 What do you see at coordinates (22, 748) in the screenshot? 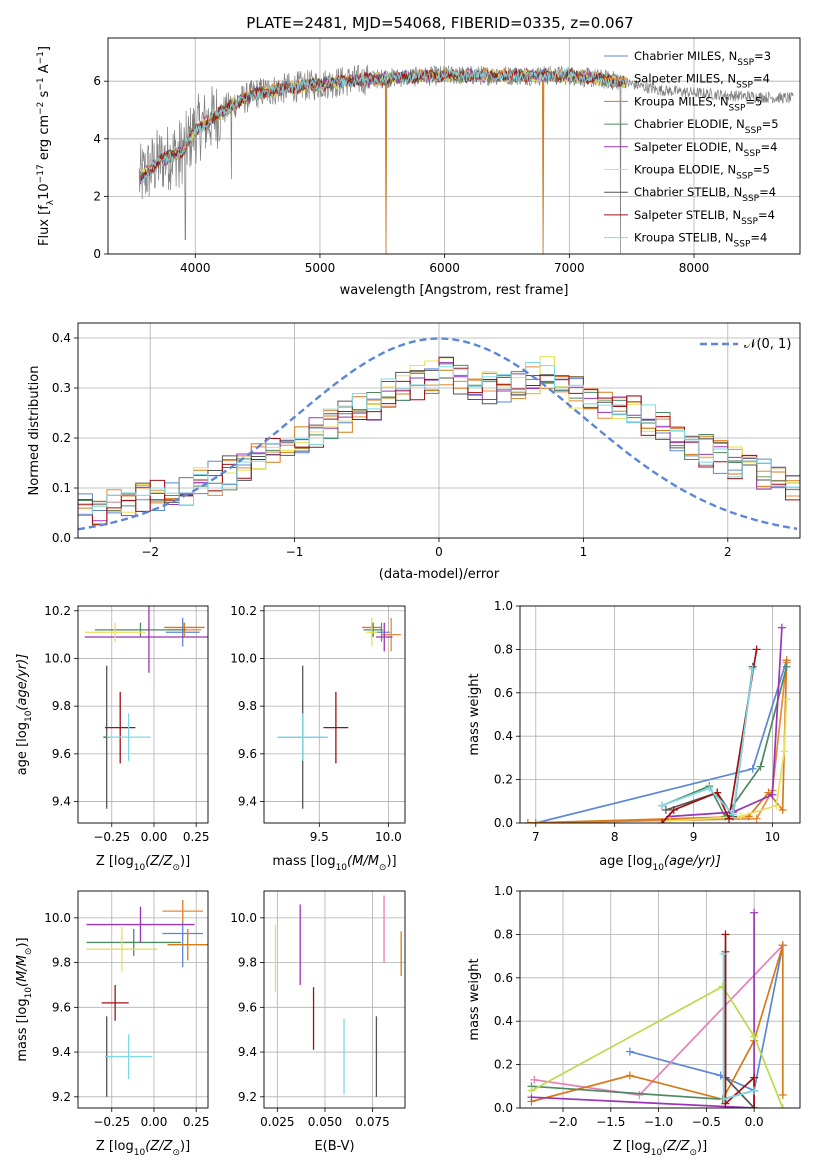
I see `y-axis-label-part: age [log` at bounding box center [22, 748].